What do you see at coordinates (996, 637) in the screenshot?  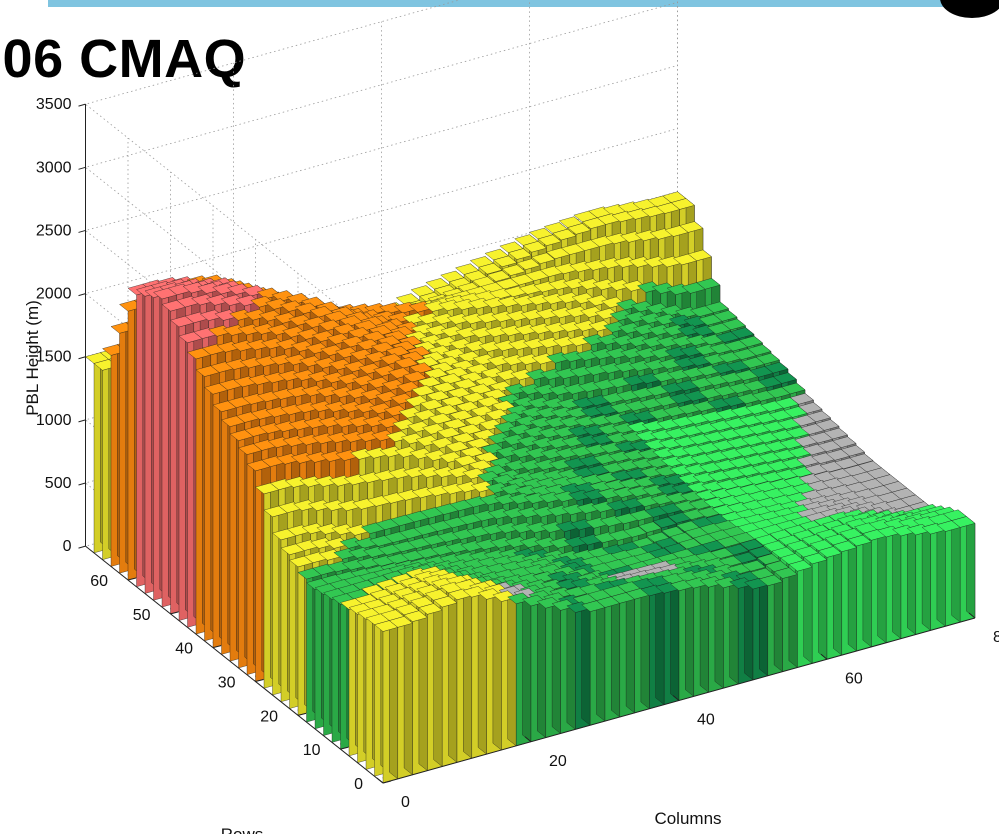 I see `column-tick-label: 80` at bounding box center [996, 637].